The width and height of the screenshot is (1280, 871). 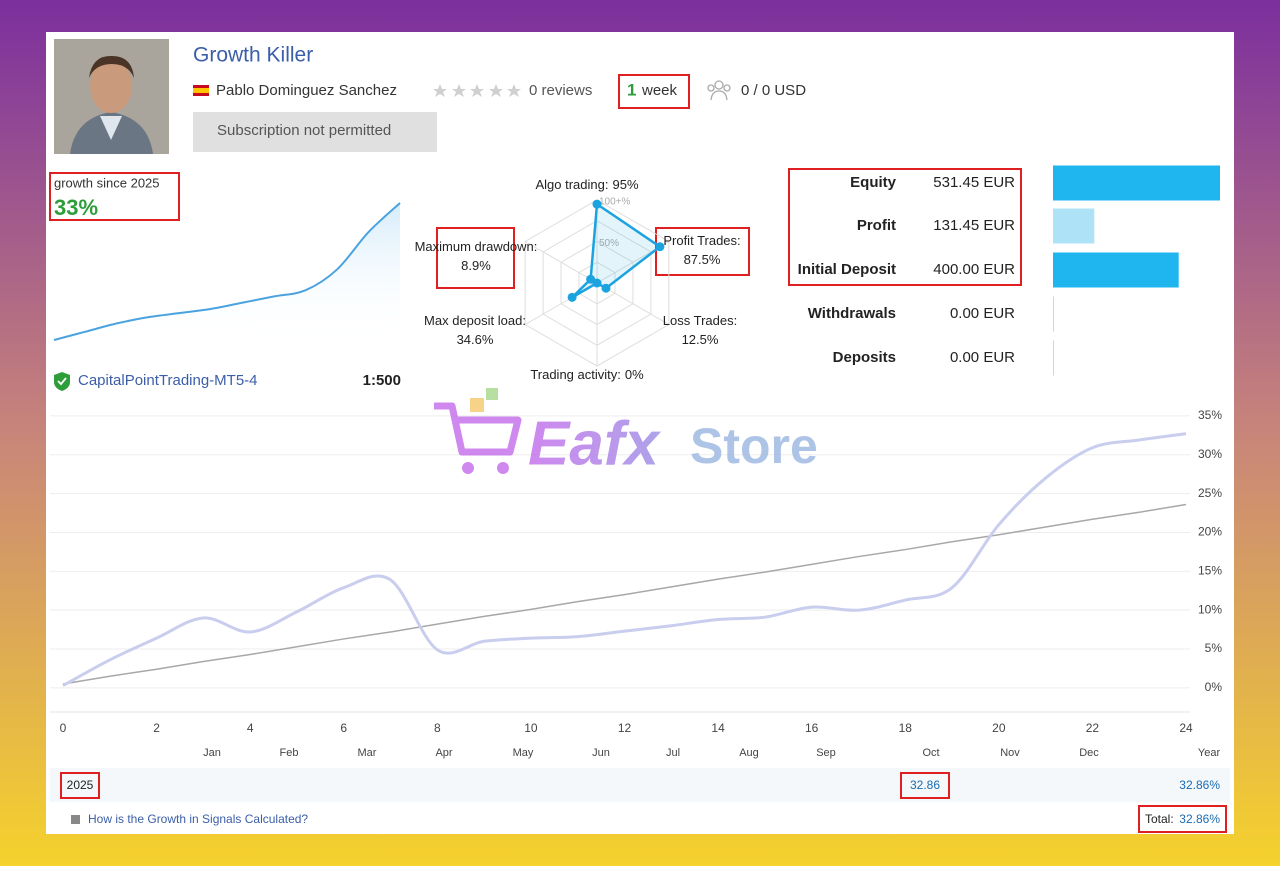 I want to click on y-tick-label: 35%, so click(x=1210, y=415).